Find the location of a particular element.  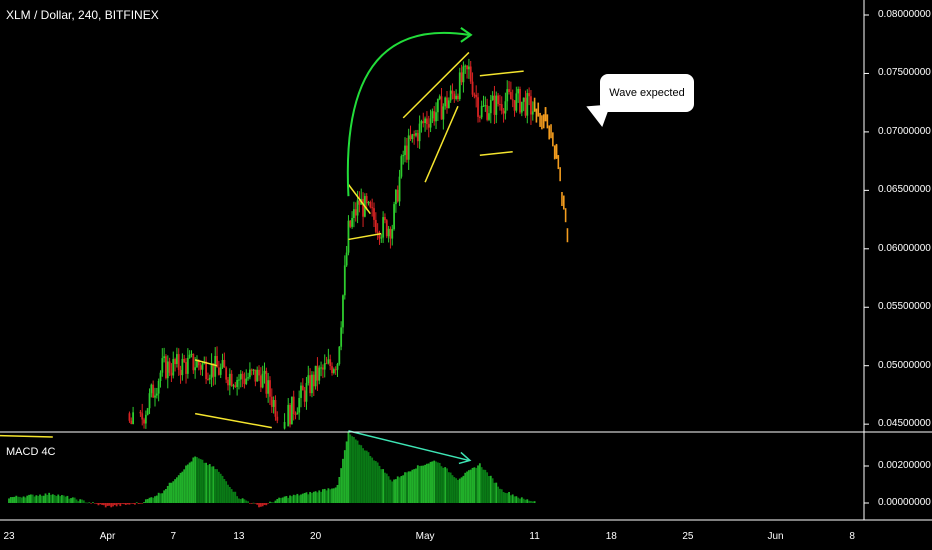

time-tick-label: 18 is located at coordinates (611, 536).